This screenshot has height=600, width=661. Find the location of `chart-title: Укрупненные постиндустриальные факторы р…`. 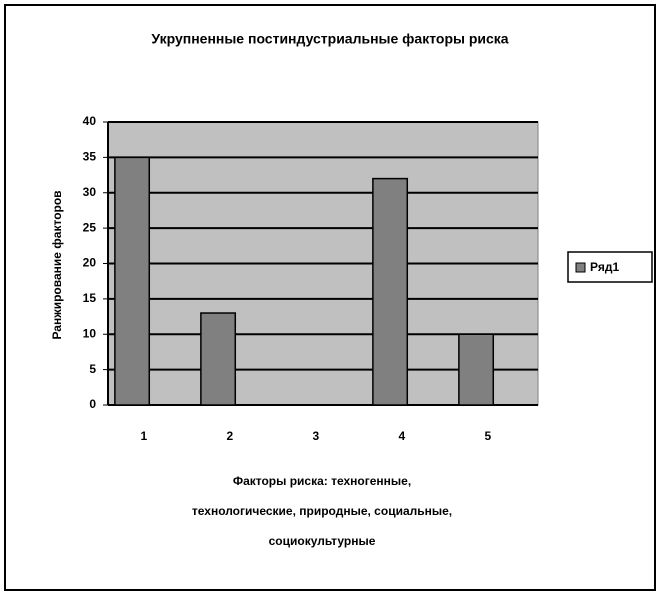

chart-title: Укрупненные постиндустриальные факторы р… is located at coordinates (329, 39).